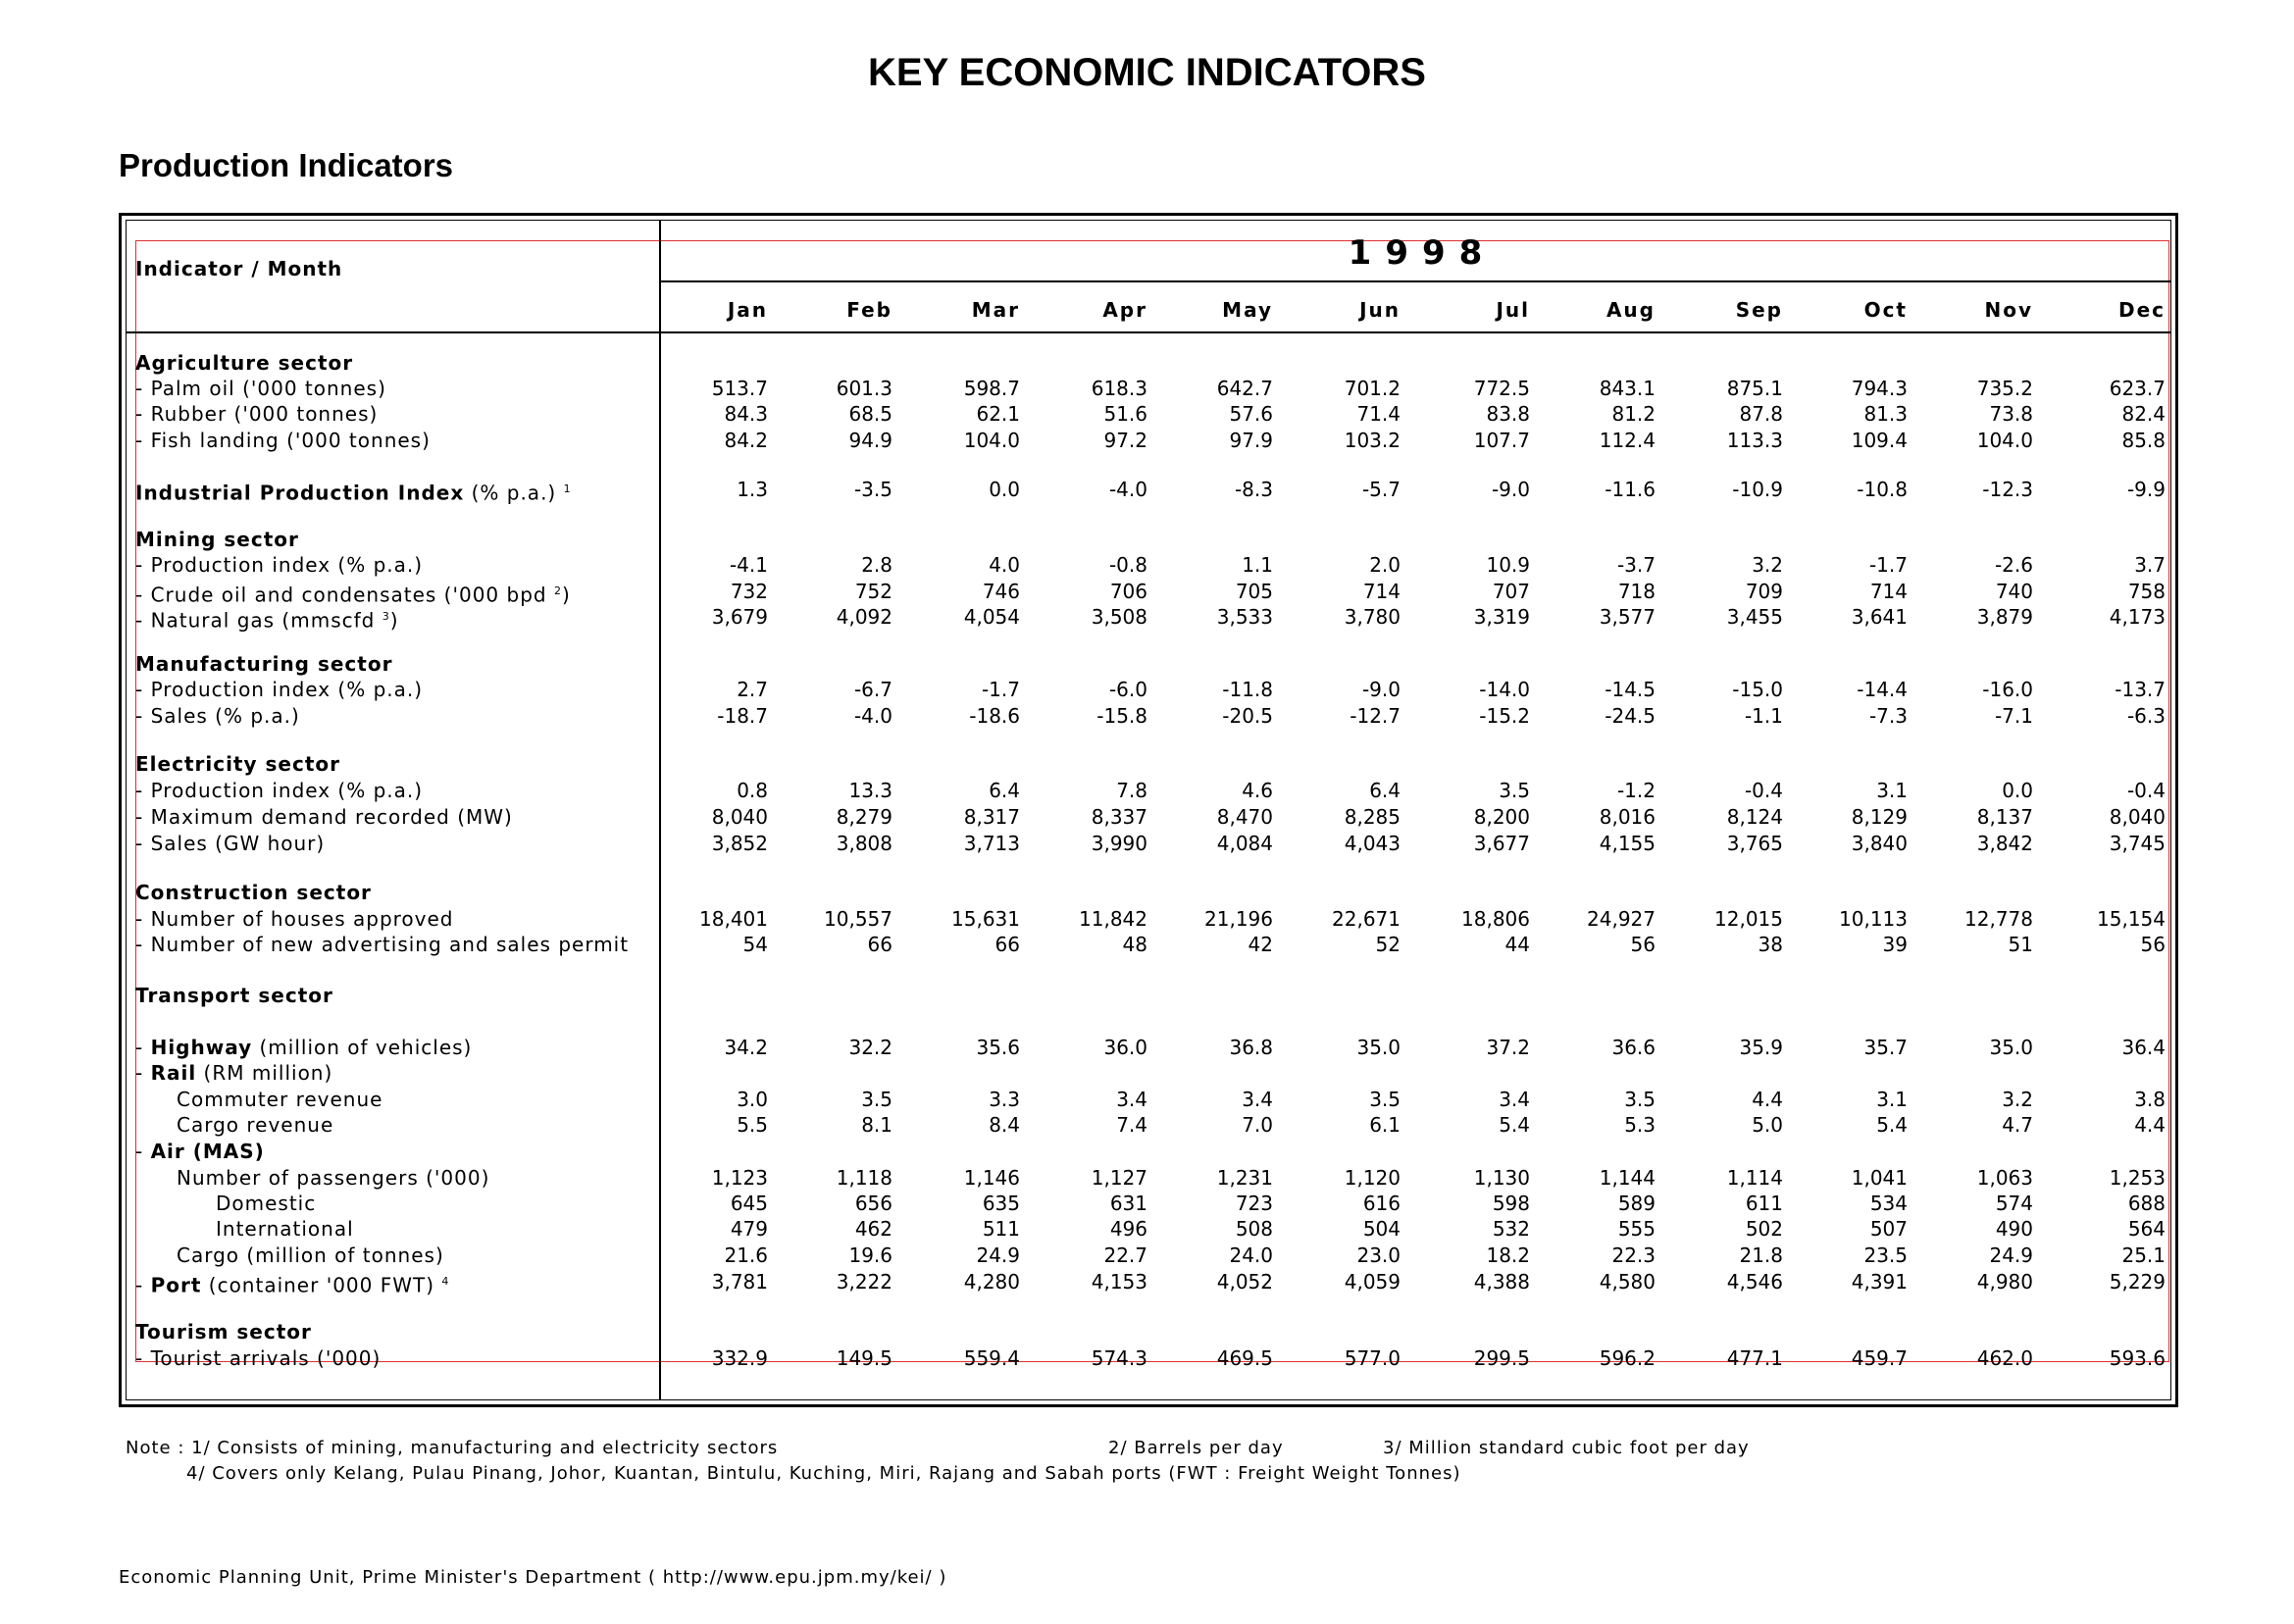 Image resolution: width=2294 pixels, height=1624 pixels. I want to click on table-cell: 3,222, so click(864, 1282).